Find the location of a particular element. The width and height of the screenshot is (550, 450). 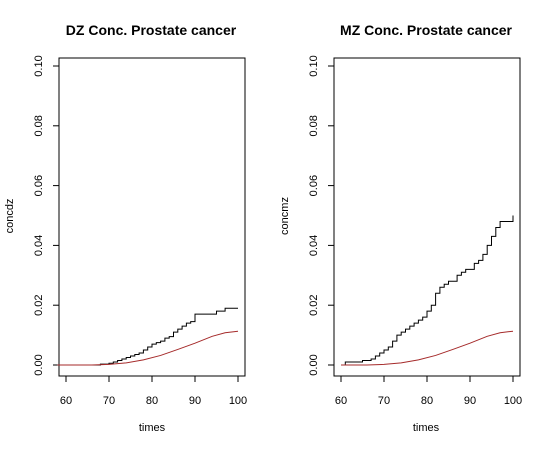

y-axis-label: concdz is located at coordinates (10, 216).